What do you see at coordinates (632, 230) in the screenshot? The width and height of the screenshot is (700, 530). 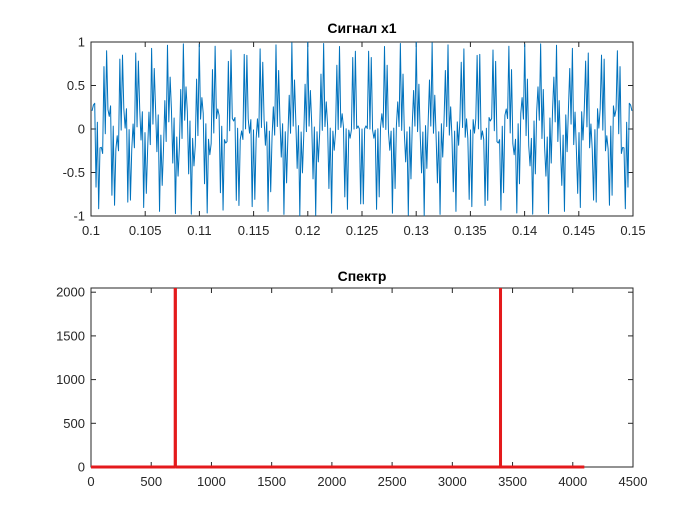 I see `signal-x-tick-label: 0.15` at bounding box center [632, 230].